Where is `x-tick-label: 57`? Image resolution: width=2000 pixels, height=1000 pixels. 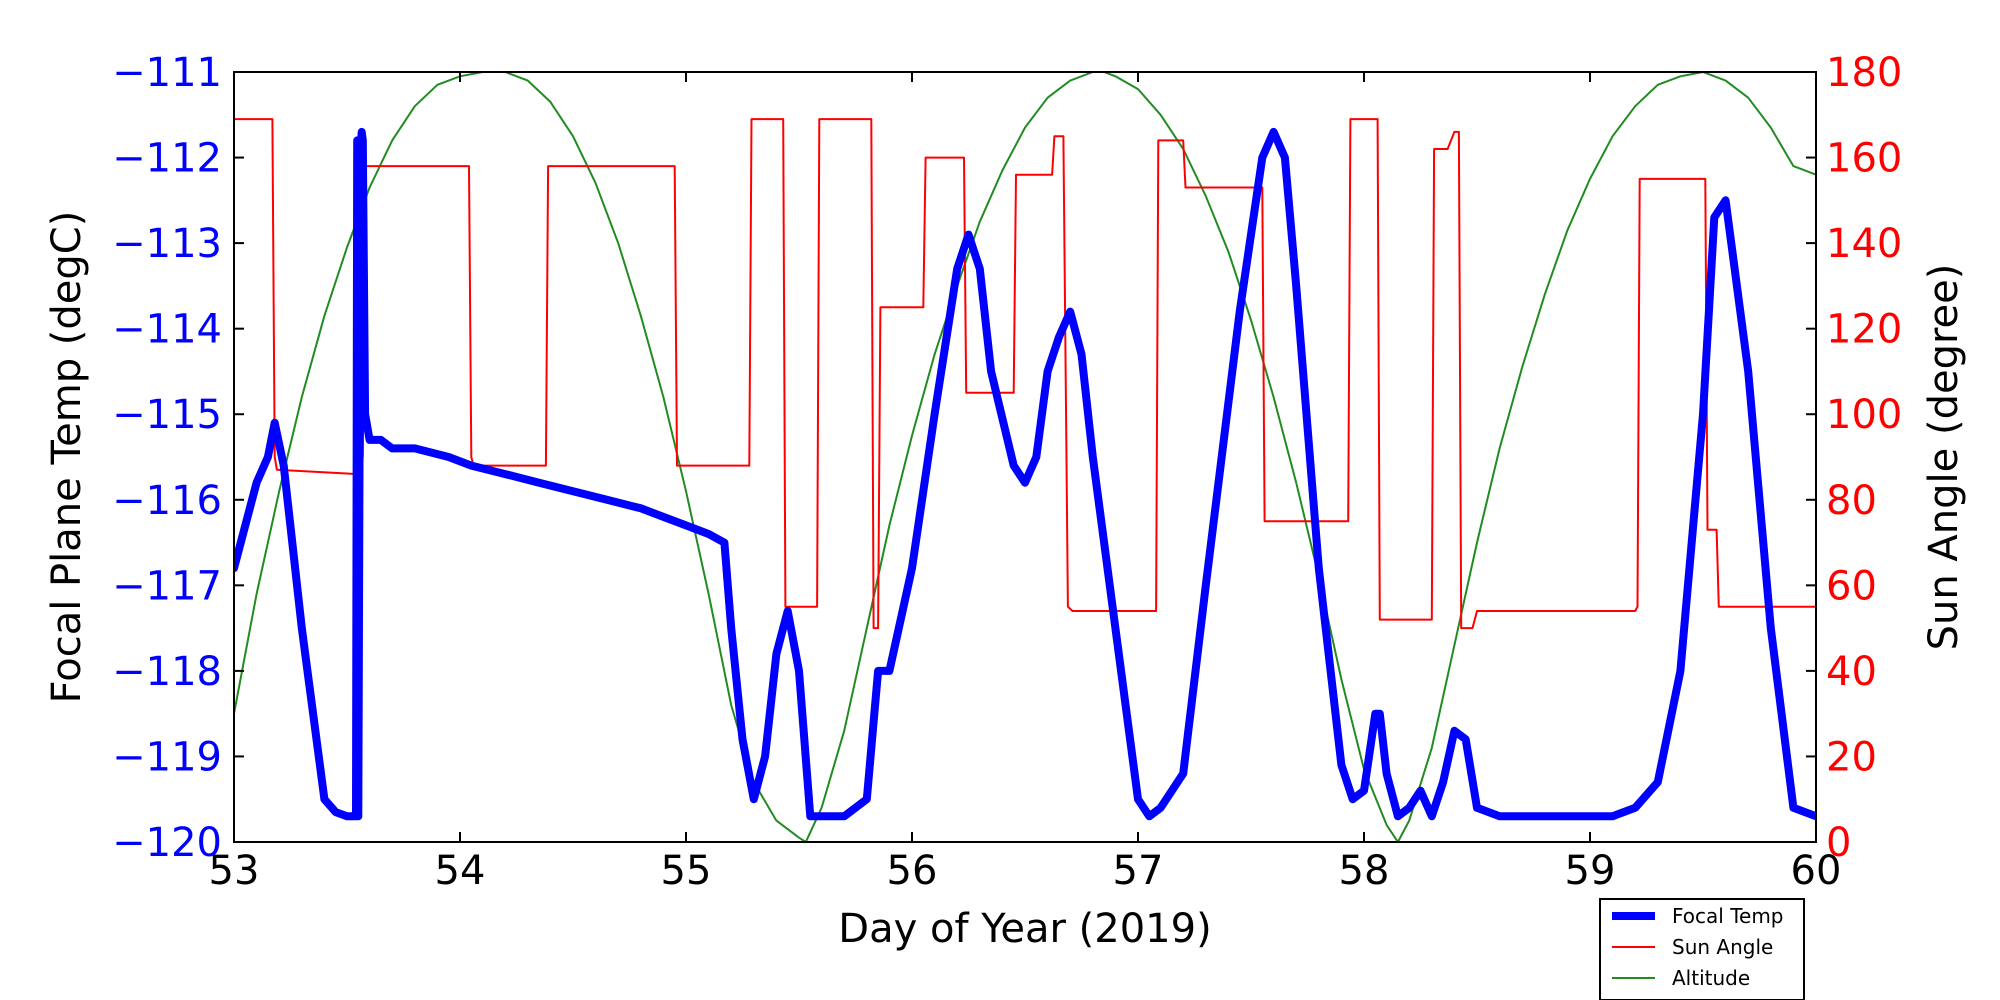 x-tick-label: 57 is located at coordinates (1138, 871).